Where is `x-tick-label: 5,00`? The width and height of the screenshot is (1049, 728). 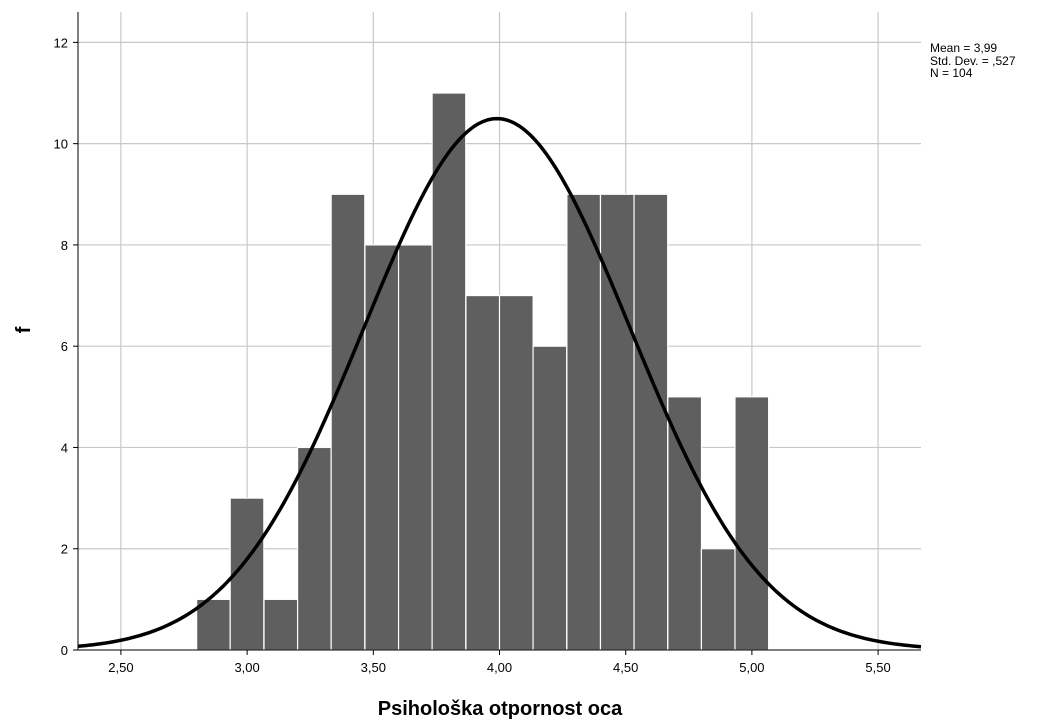 x-tick-label: 5,00 is located at coordinates (751, 667).